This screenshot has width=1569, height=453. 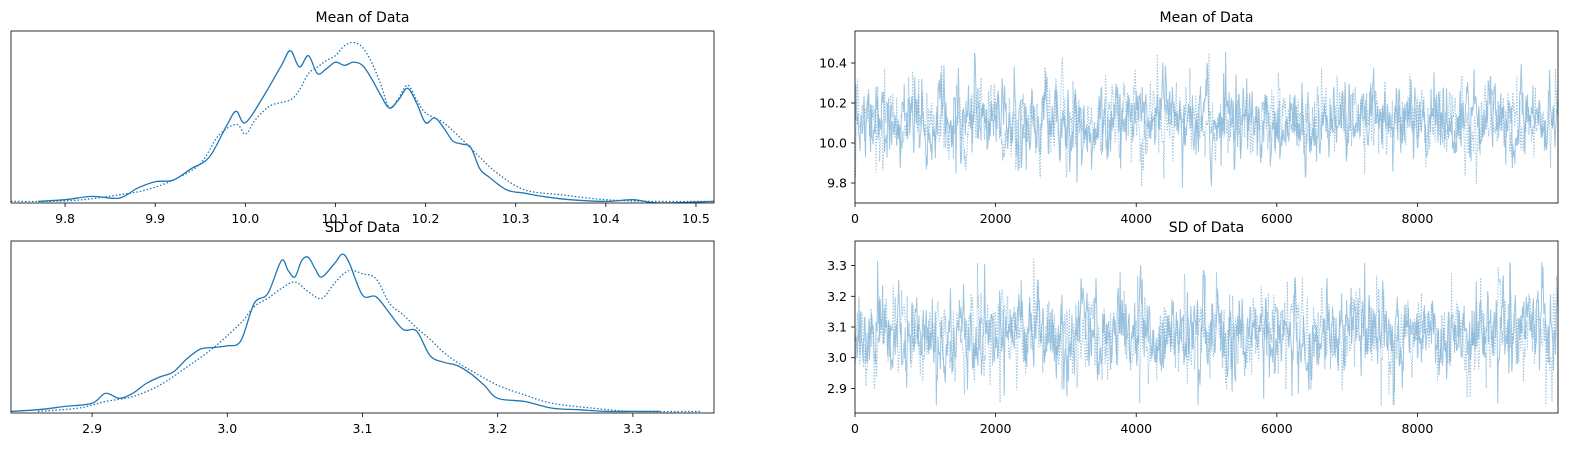 I want to click on sd-density-dotted-chain-line, so click(x=369, y=341).